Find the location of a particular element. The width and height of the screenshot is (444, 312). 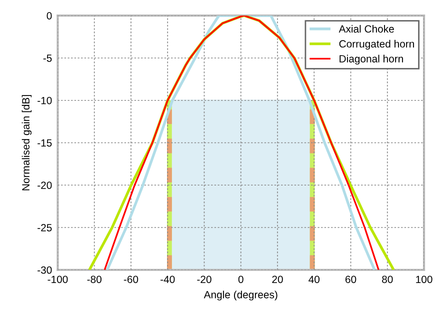

y-tick-label: 0 is located at coordinates (49, 16).